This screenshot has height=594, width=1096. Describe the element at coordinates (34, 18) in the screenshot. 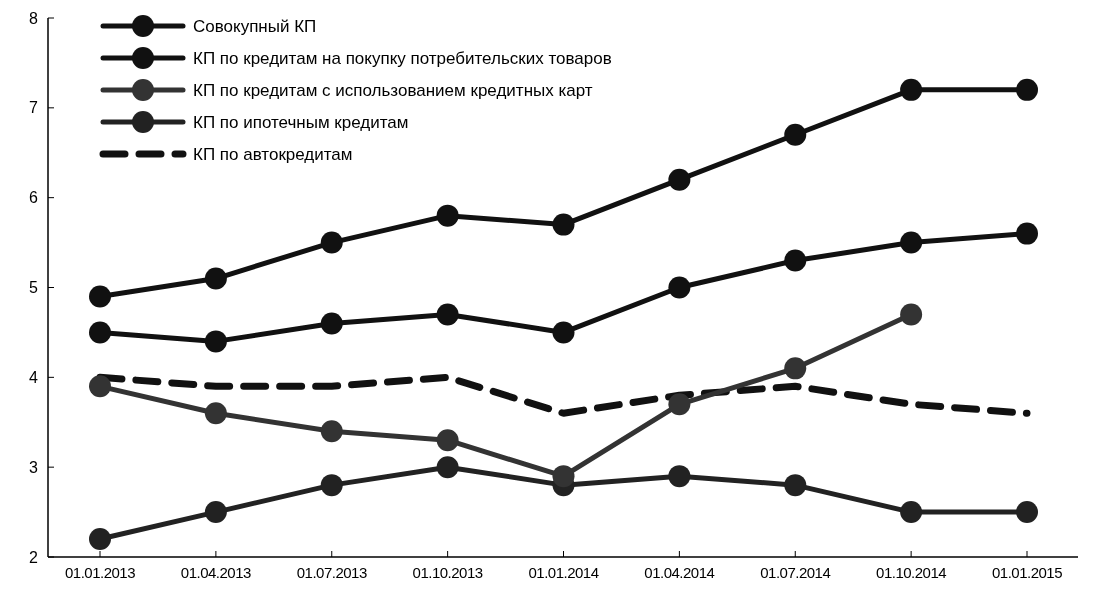

I see `y-tick-label: 8` at that location.